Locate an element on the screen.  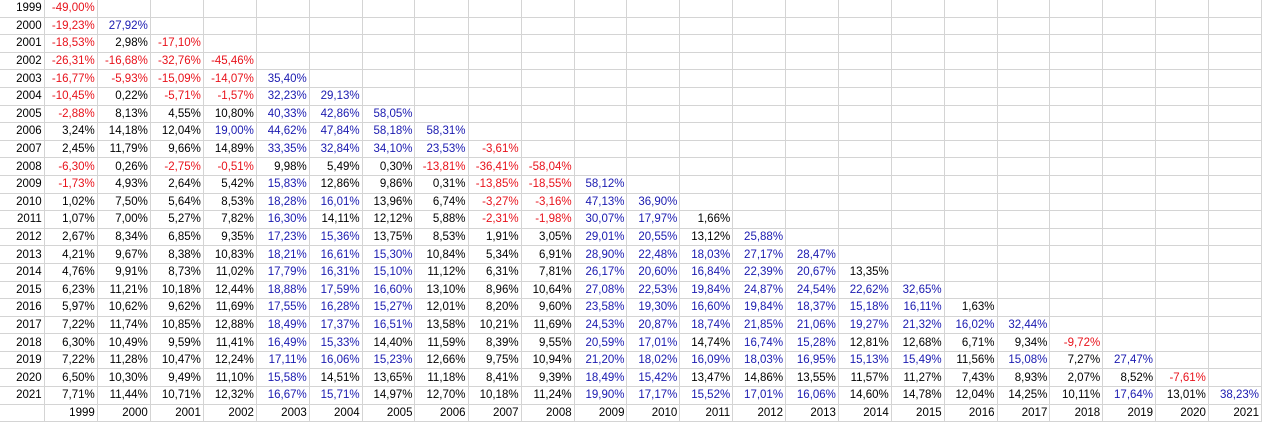
return-cell: 13,12% is located at coordinates (706, 237).